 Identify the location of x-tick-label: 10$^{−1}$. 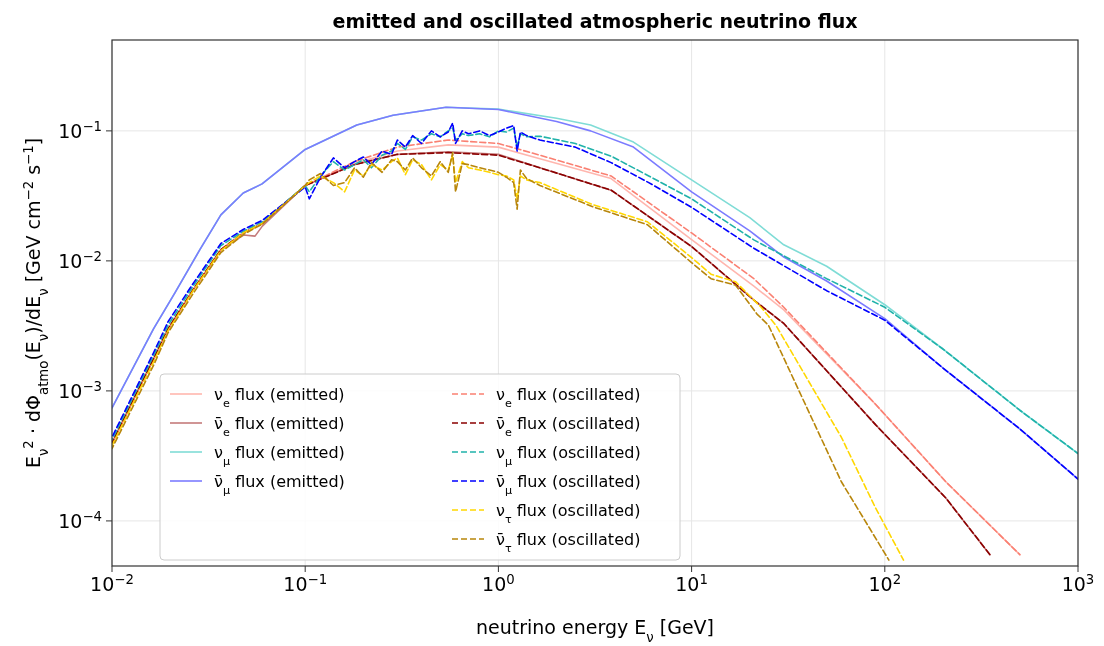
(305, 583).